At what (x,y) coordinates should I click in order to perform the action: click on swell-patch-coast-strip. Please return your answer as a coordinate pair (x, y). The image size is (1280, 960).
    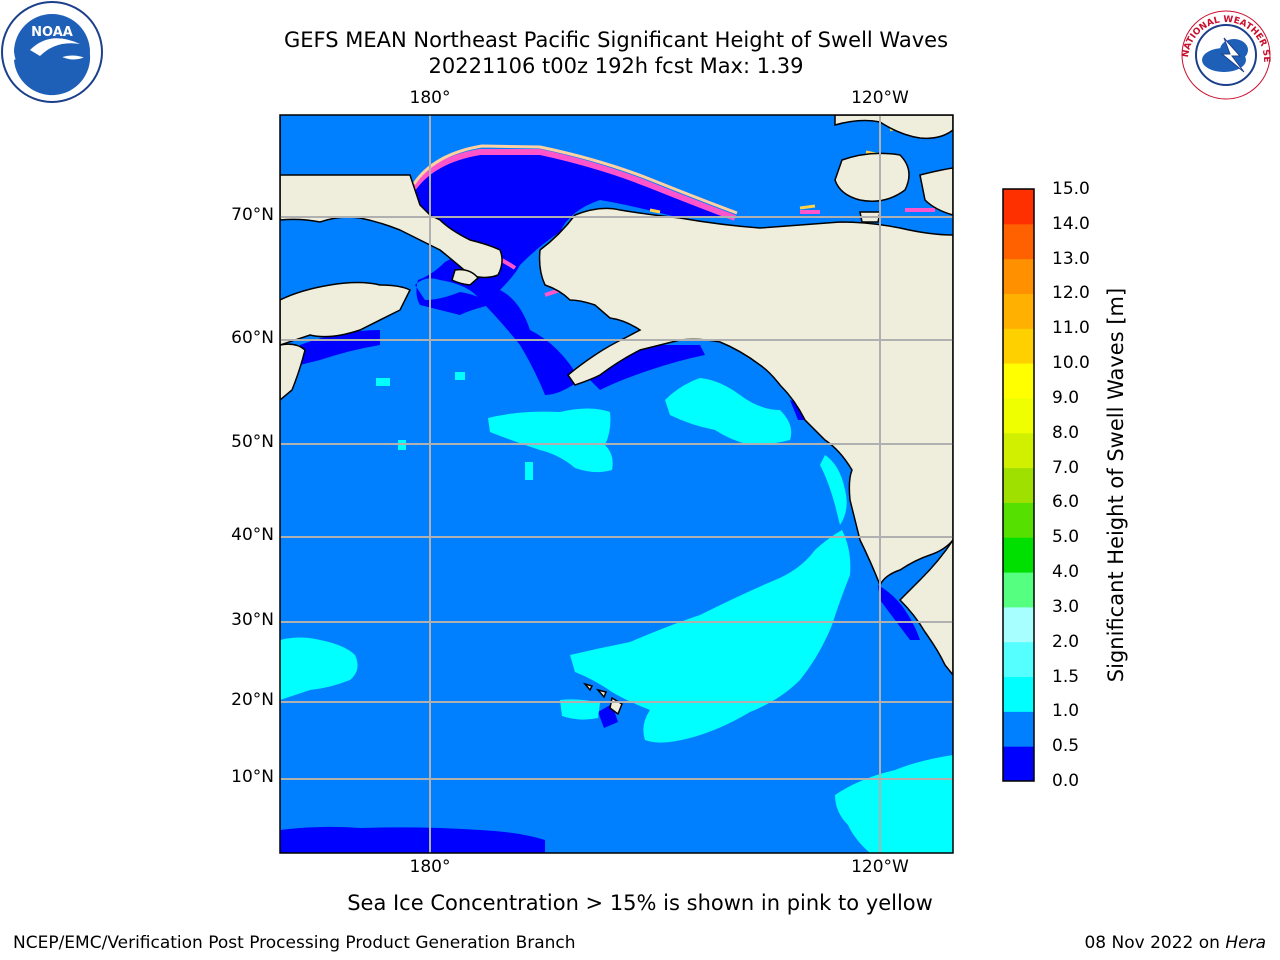
    Looking at the image, I should click on (833, 490).